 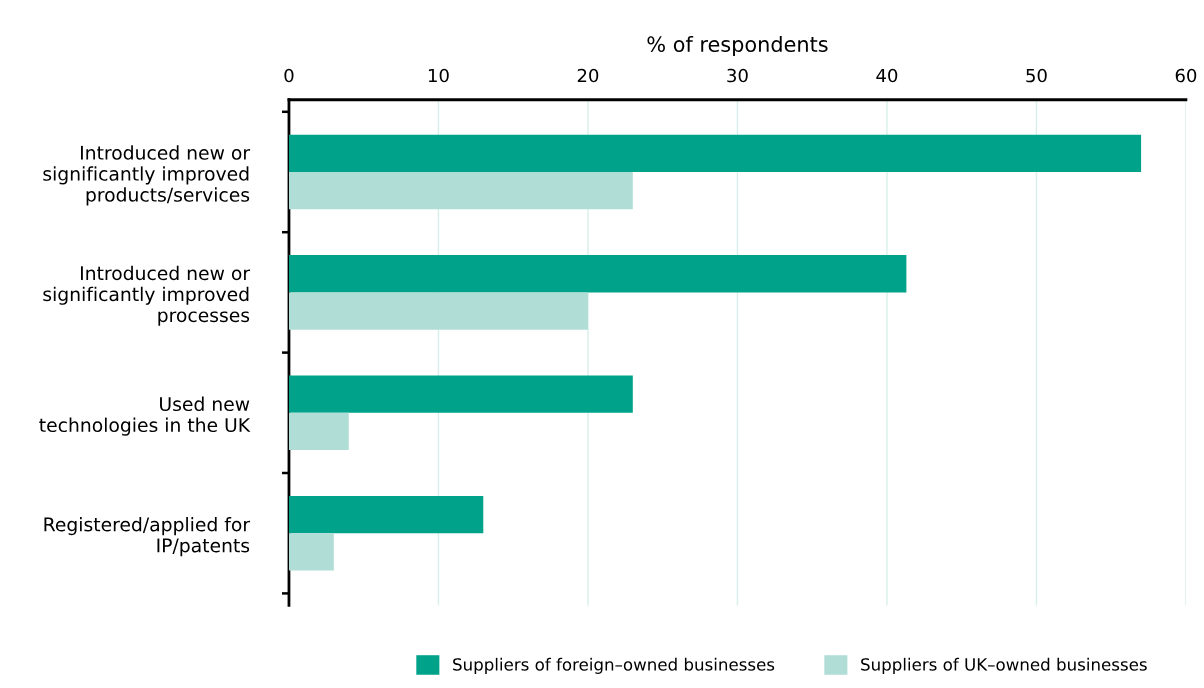 I want to click on x-tick-label: 60, so click(x=1186, y=75).